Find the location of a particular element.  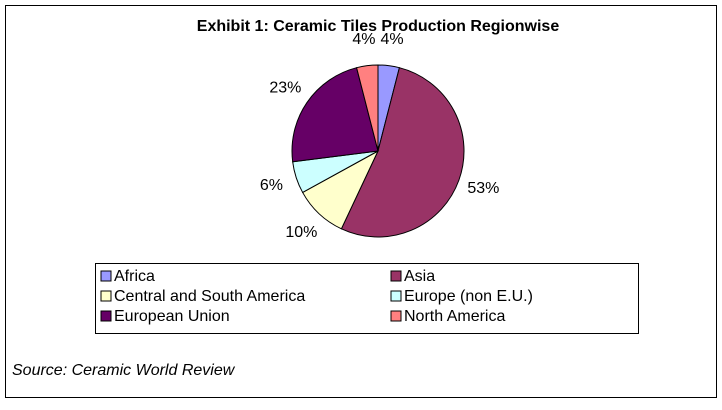

data-label: 6% is located at coordinates (271, 185).